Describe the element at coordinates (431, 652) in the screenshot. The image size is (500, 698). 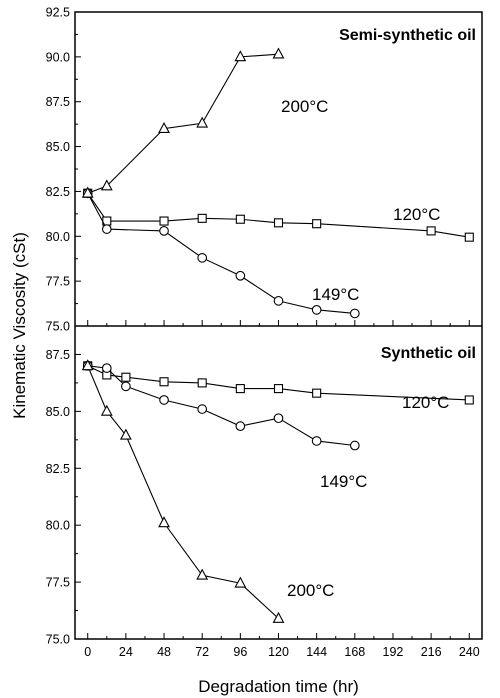
I see `x-tick-label: 216` at that location.